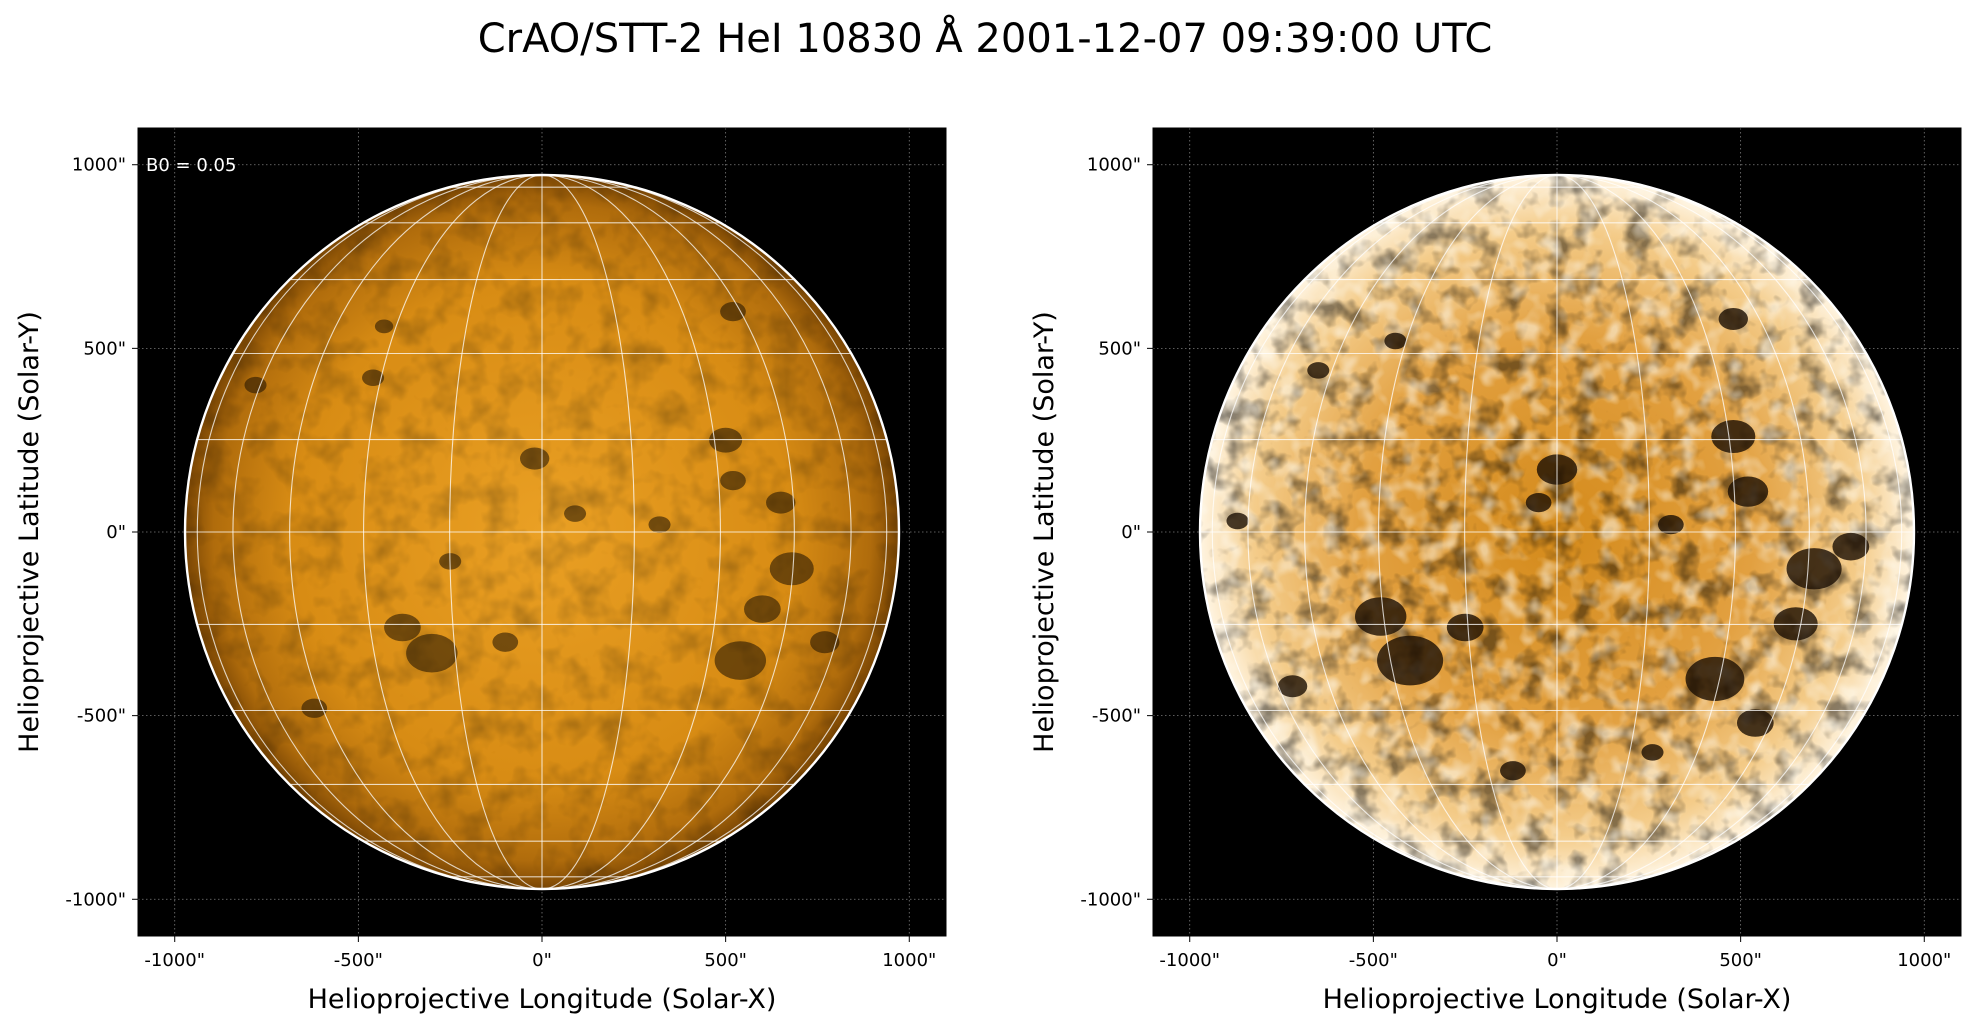 The image size is (1971, 1026). I want to click on b0-annotation: B0 = 0.05, so click(191, 165).